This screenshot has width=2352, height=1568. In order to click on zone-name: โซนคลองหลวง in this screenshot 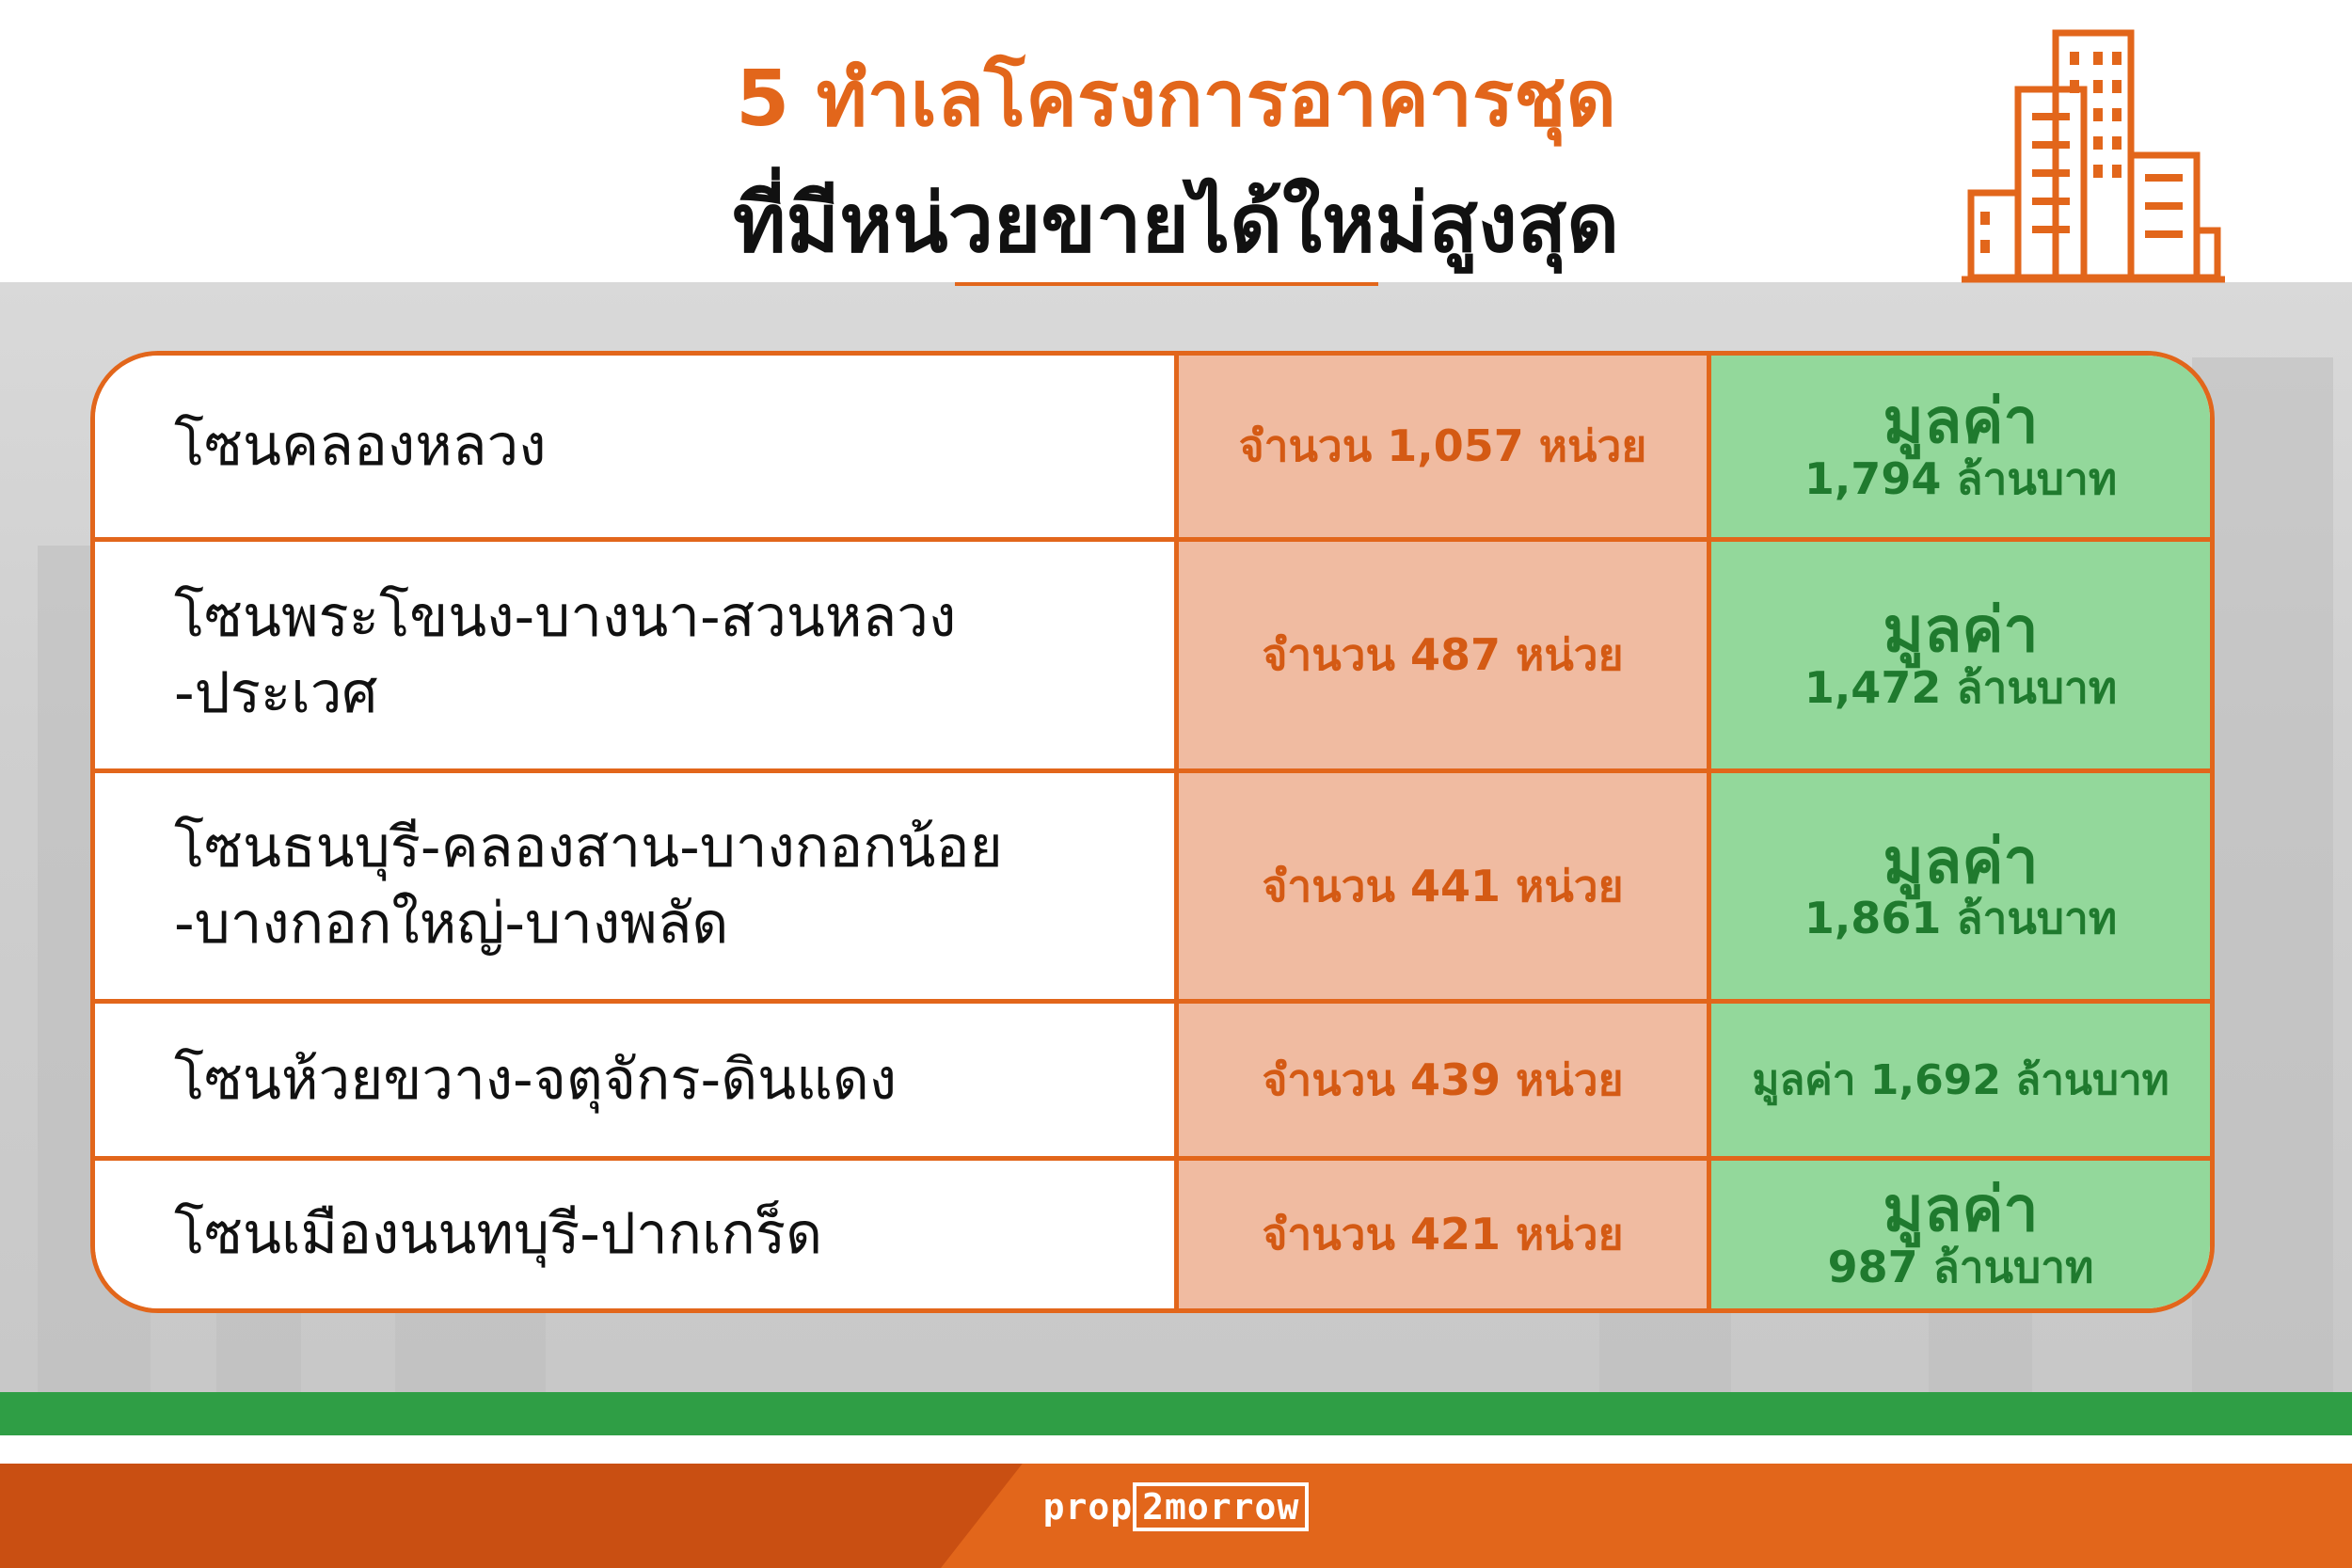, I will do `click(637, 446)`.